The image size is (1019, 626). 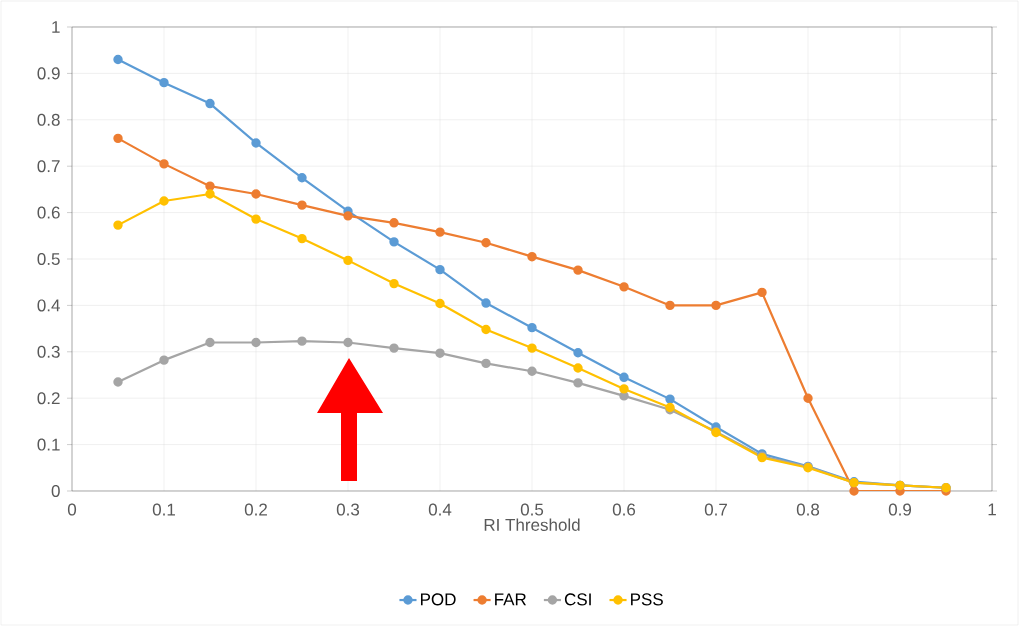 What do you see at coordinates (48, 398) in the screenshot?
I see `y-tick-label: 0.2` at bounding box center [48, 398].